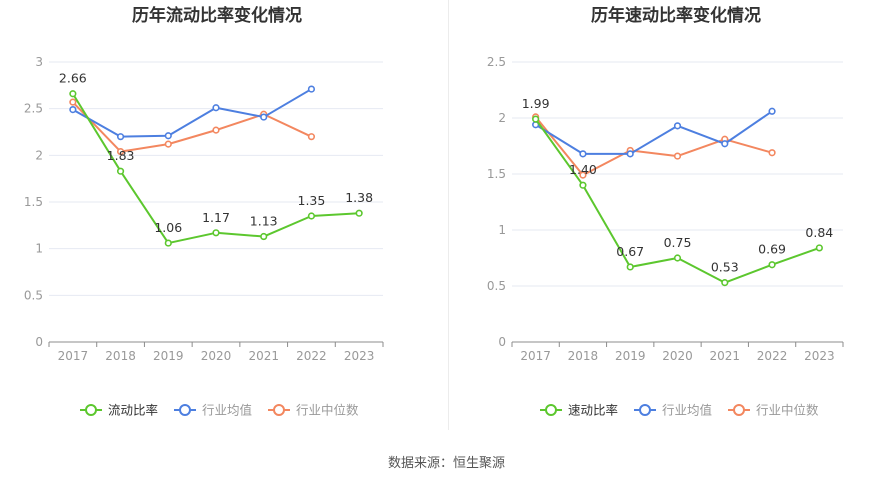  I want to click on legend-label: 流动比率, so click(133, 410).